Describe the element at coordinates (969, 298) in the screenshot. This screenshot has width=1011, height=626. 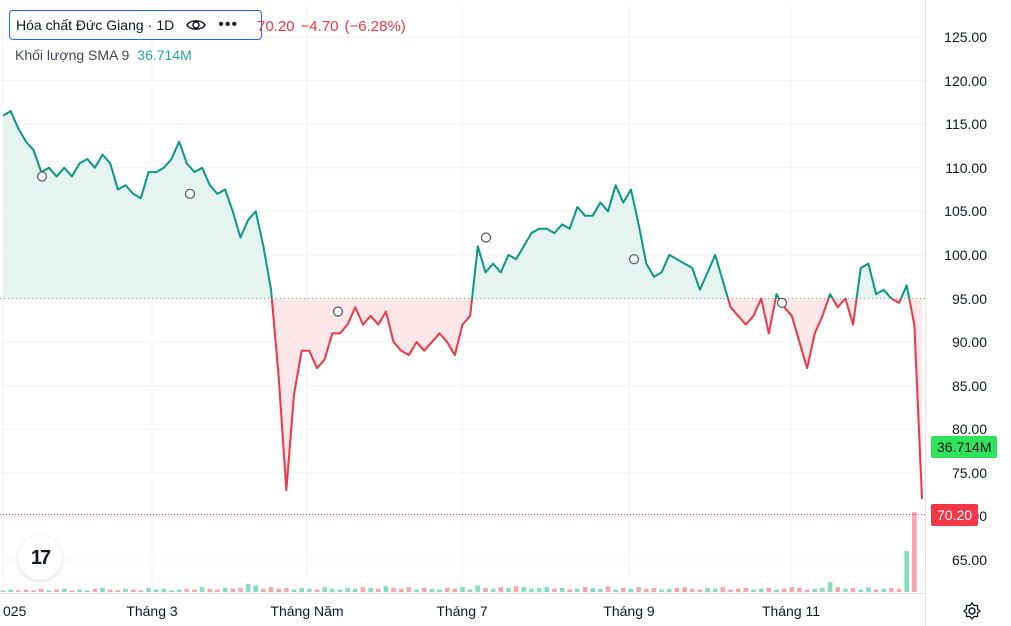
I see `y-tick-label: 95.00` at that location.